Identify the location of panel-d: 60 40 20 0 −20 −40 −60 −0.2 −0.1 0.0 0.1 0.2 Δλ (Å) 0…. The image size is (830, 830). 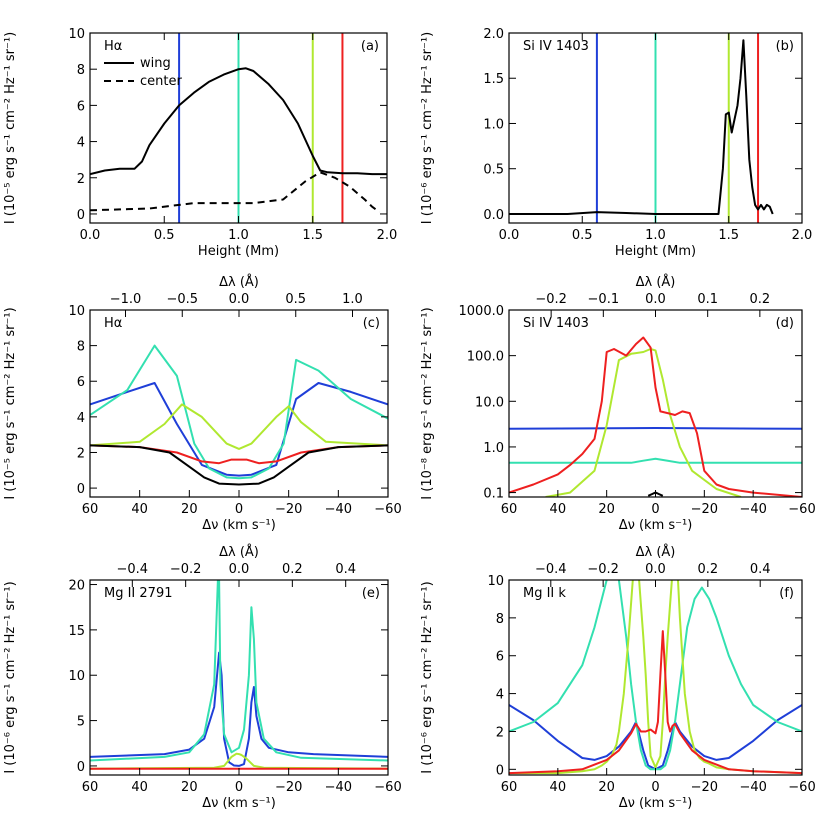
(618, 403).